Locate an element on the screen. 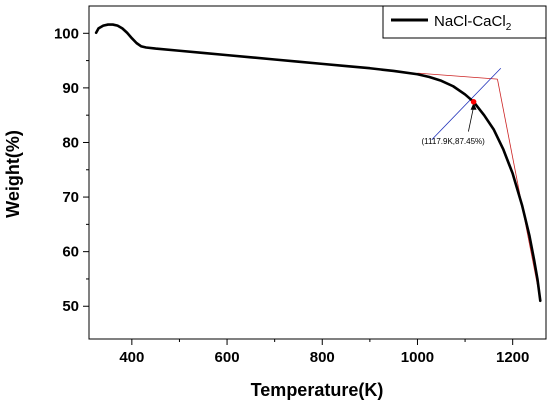  x-axis-title: Temperature(K) is located at coordinates (317, 390).